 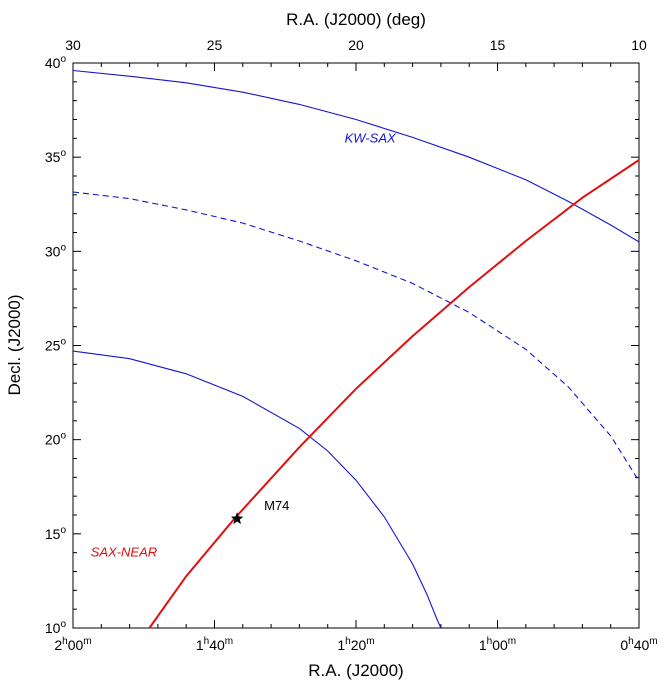 I want to click on y-tick-value: 30, so click(x=53, y=251).